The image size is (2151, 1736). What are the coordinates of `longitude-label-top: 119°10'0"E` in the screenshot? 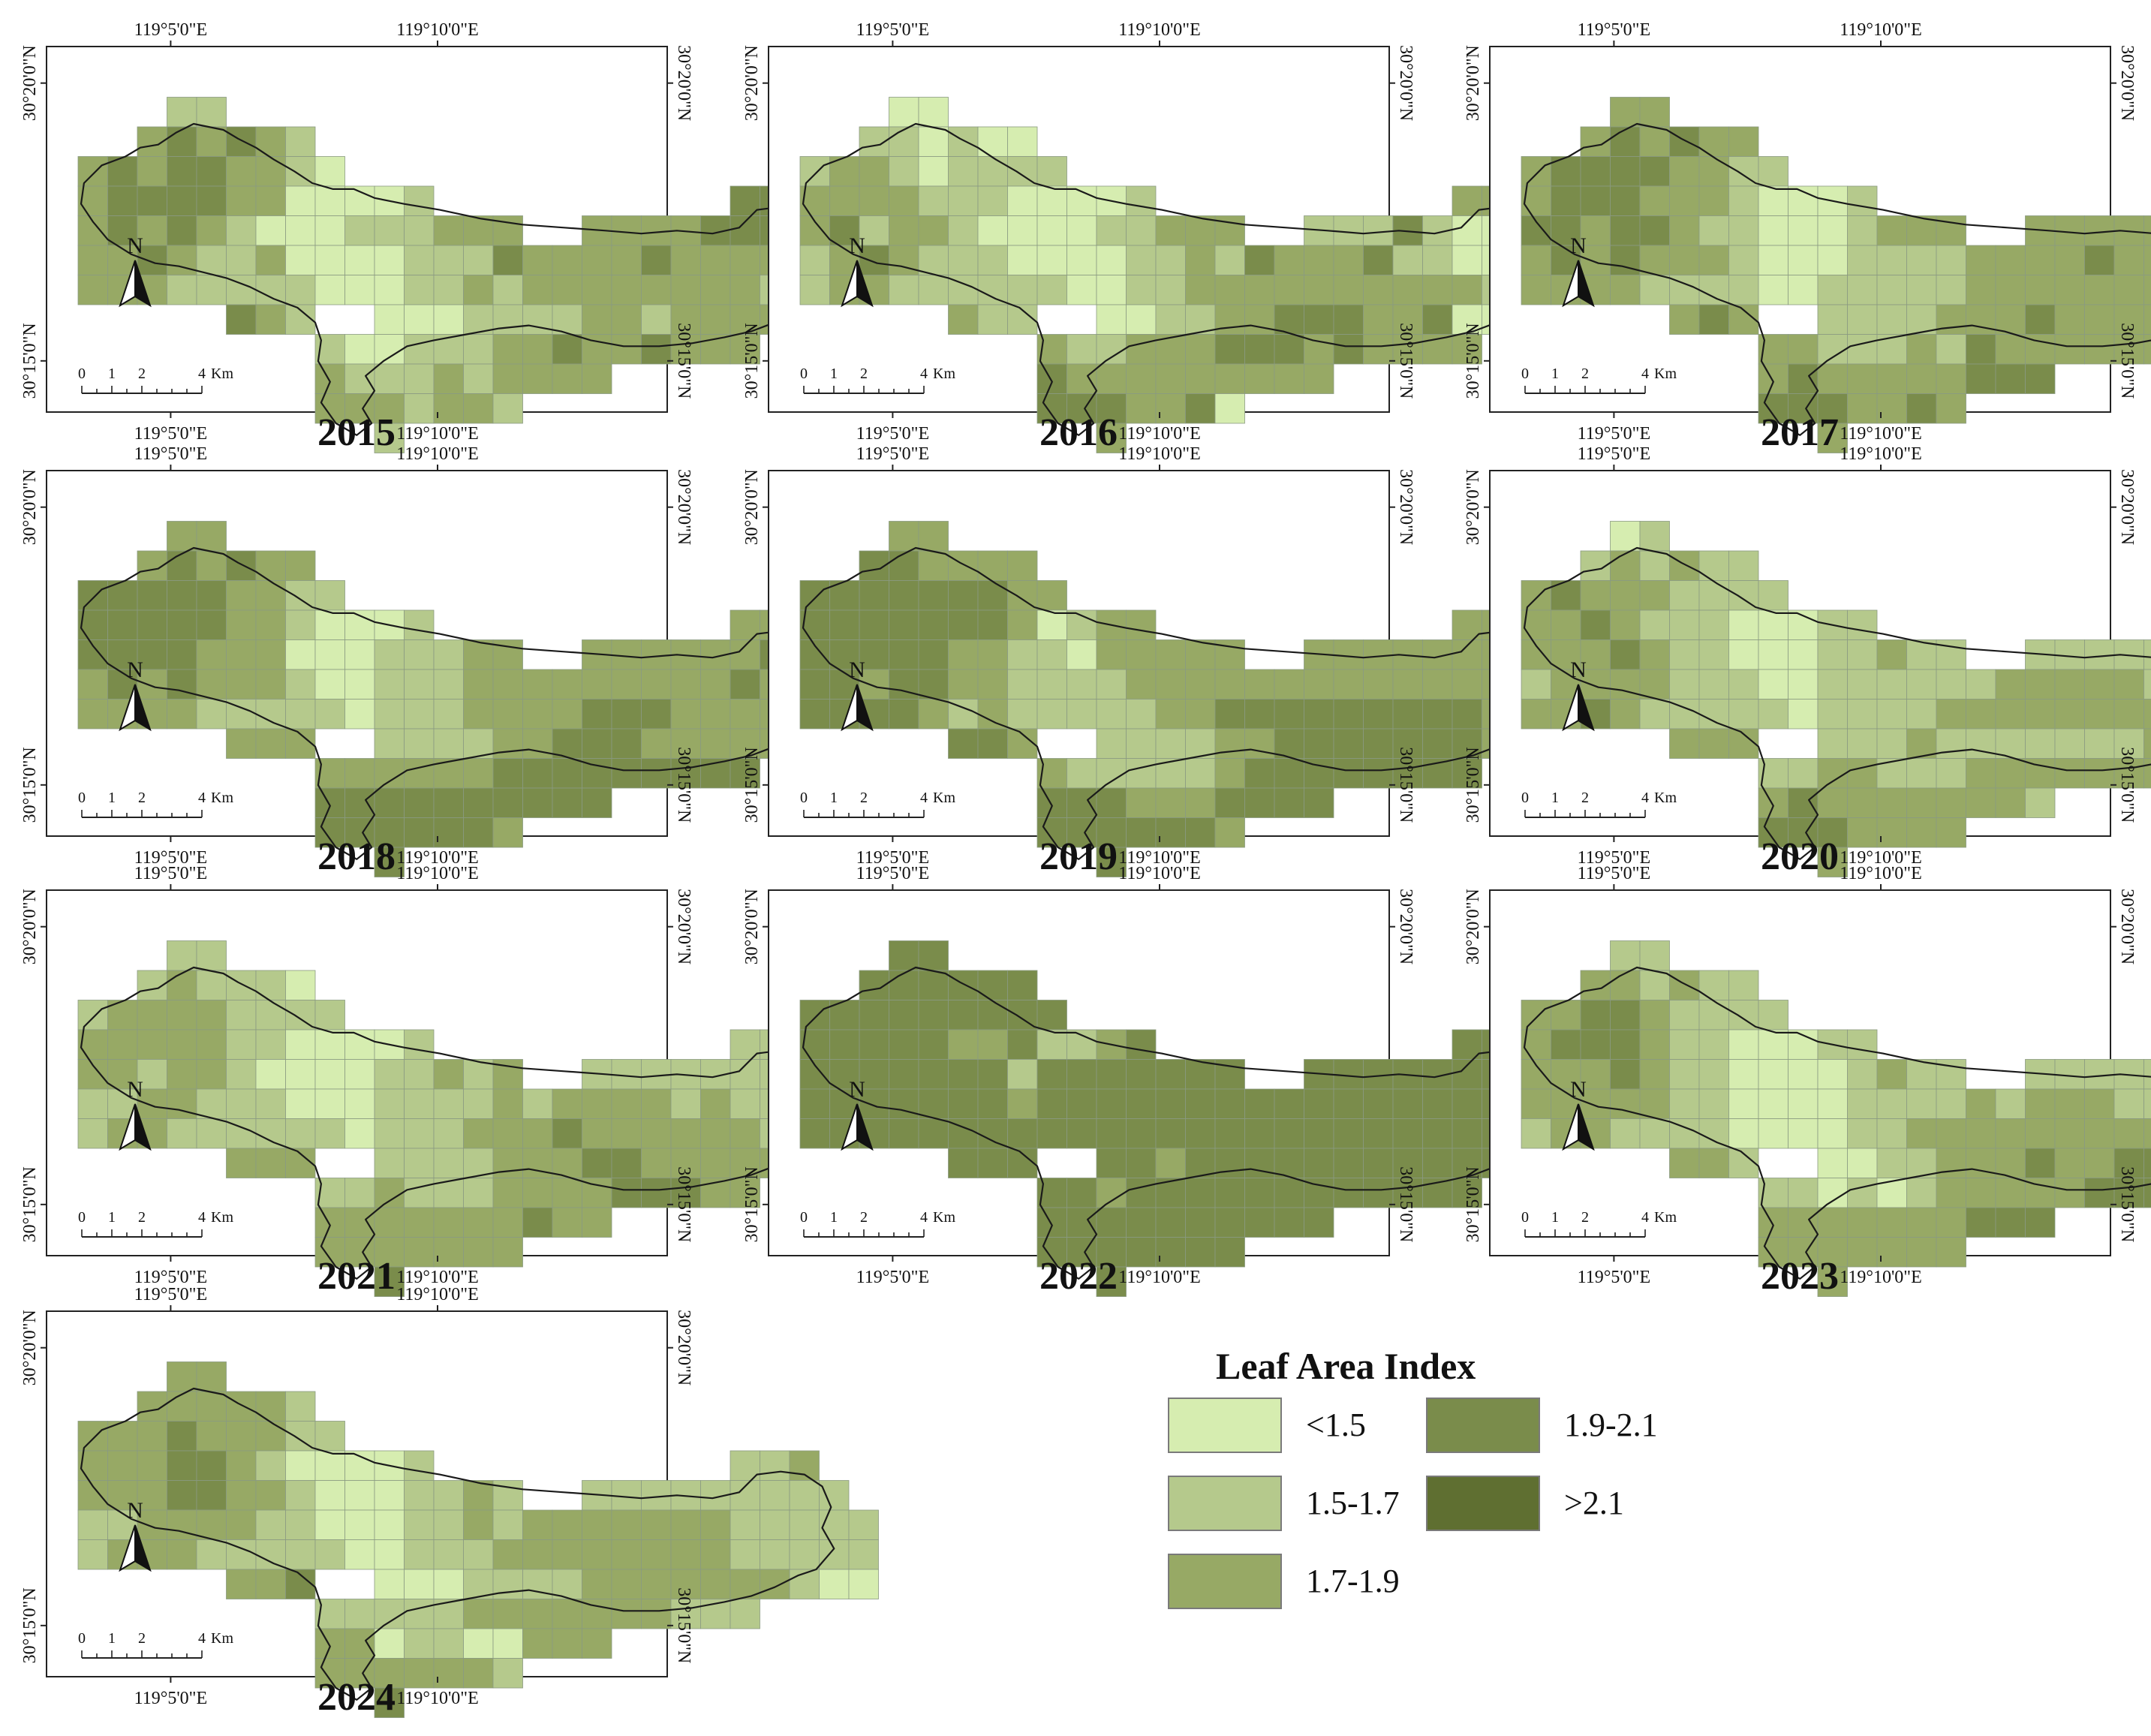 It's located at (1881, 454).